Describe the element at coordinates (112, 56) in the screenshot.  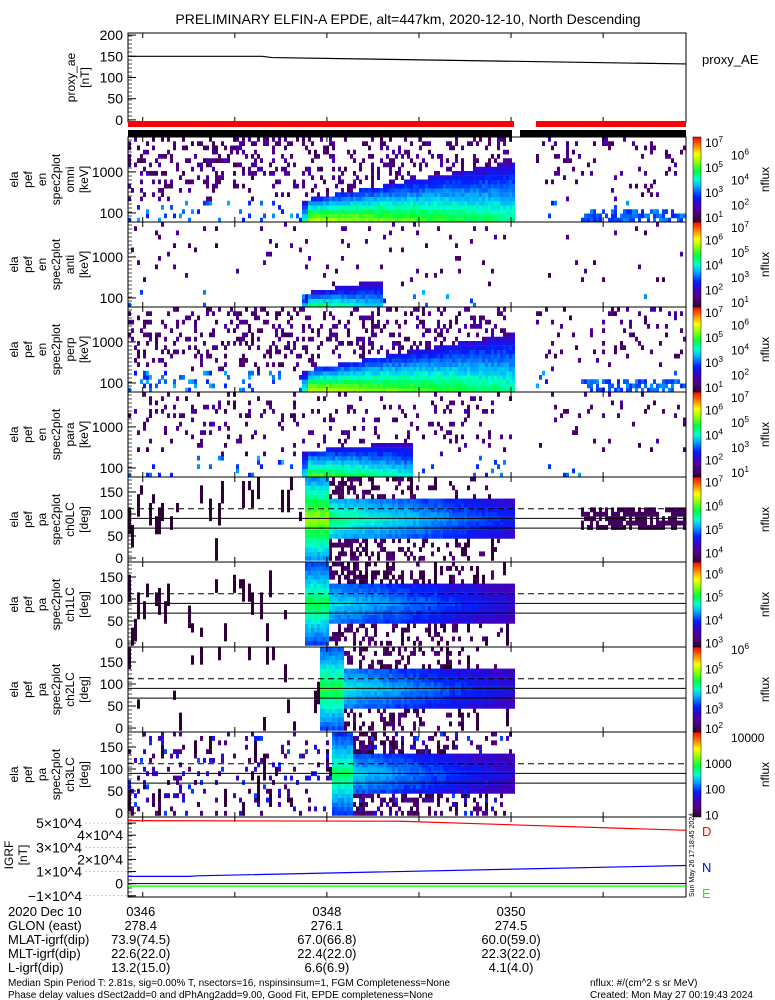
I see `proxy-ae-ytick: 150` at that location.